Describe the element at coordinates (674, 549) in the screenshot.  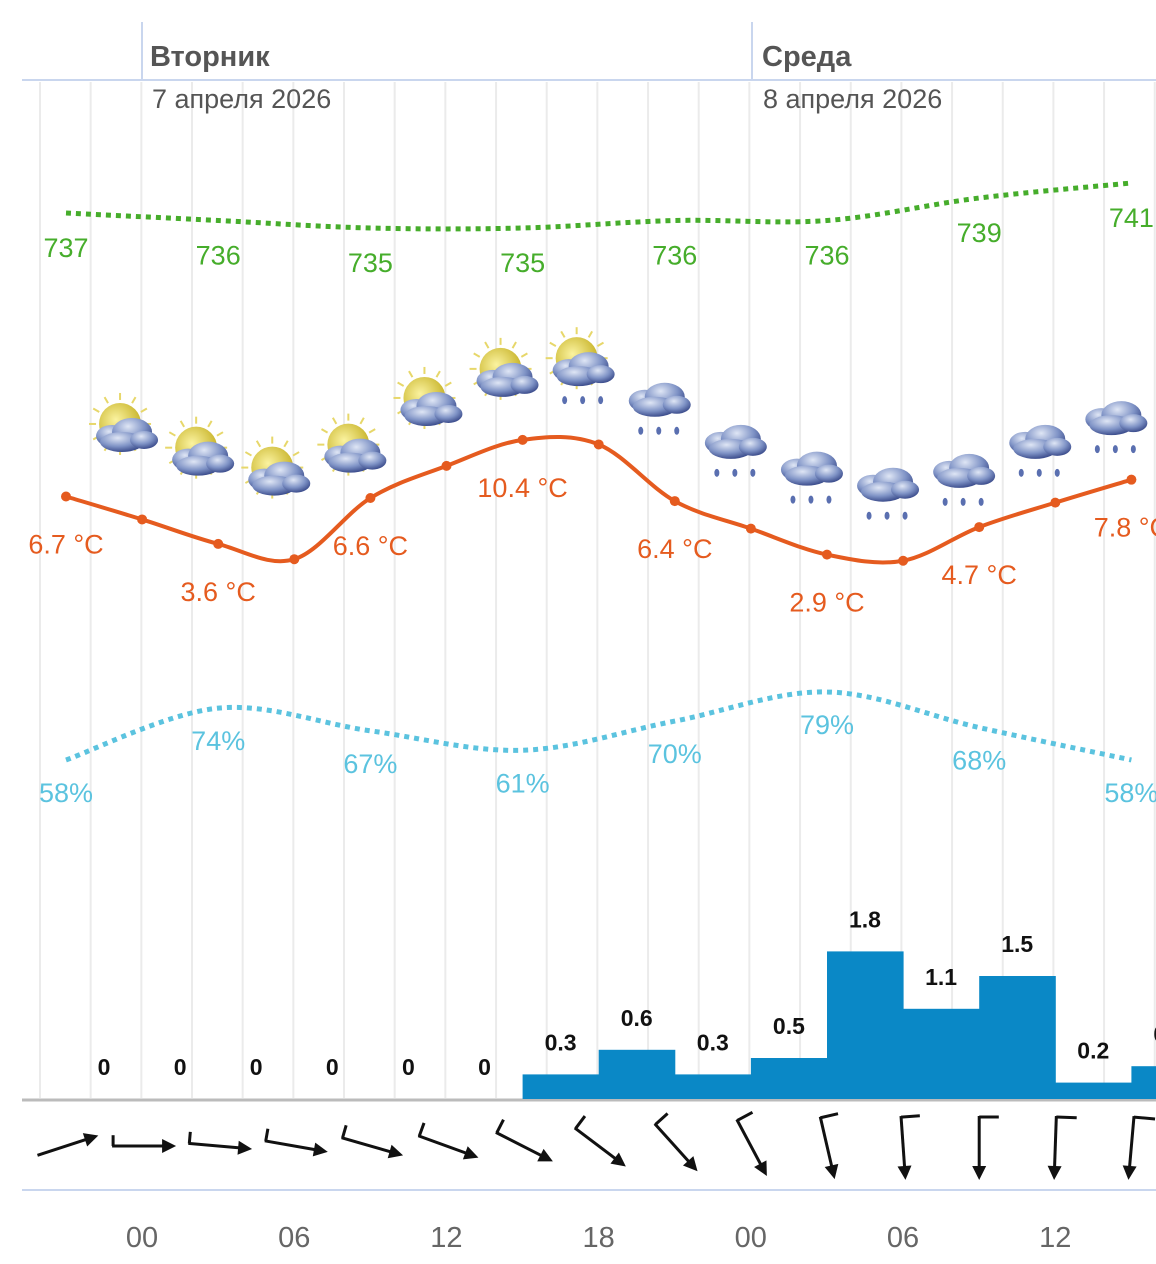
I see `temperature-label: 6.4 °C` at that location.